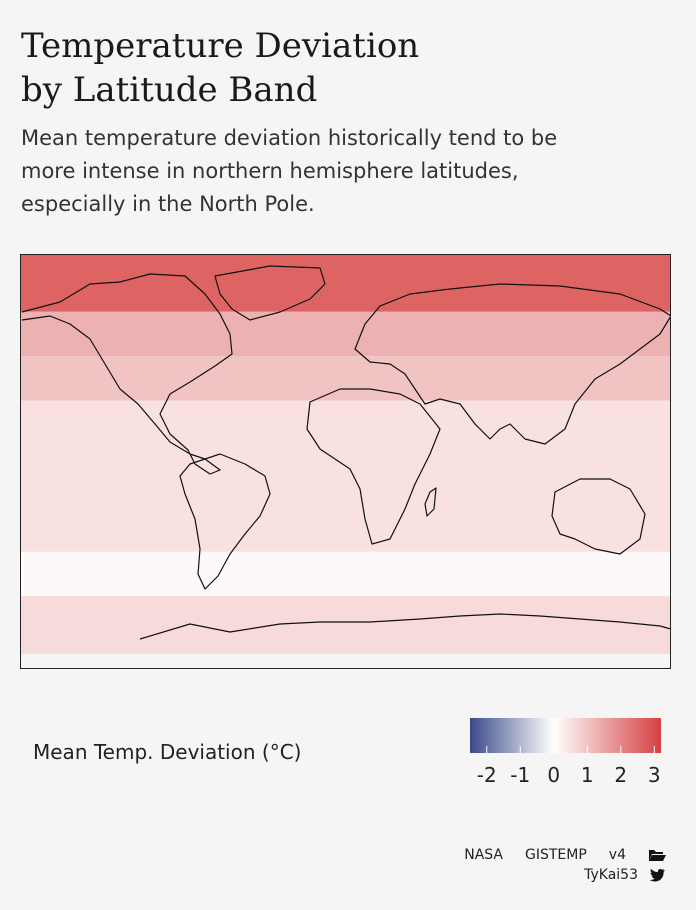 Image resolution: width=696 pixels, height=910 pixels. Describe the element at coordinates (487, 775) in the screenshot. I see `legend-tick-label-0: -2` at that location.